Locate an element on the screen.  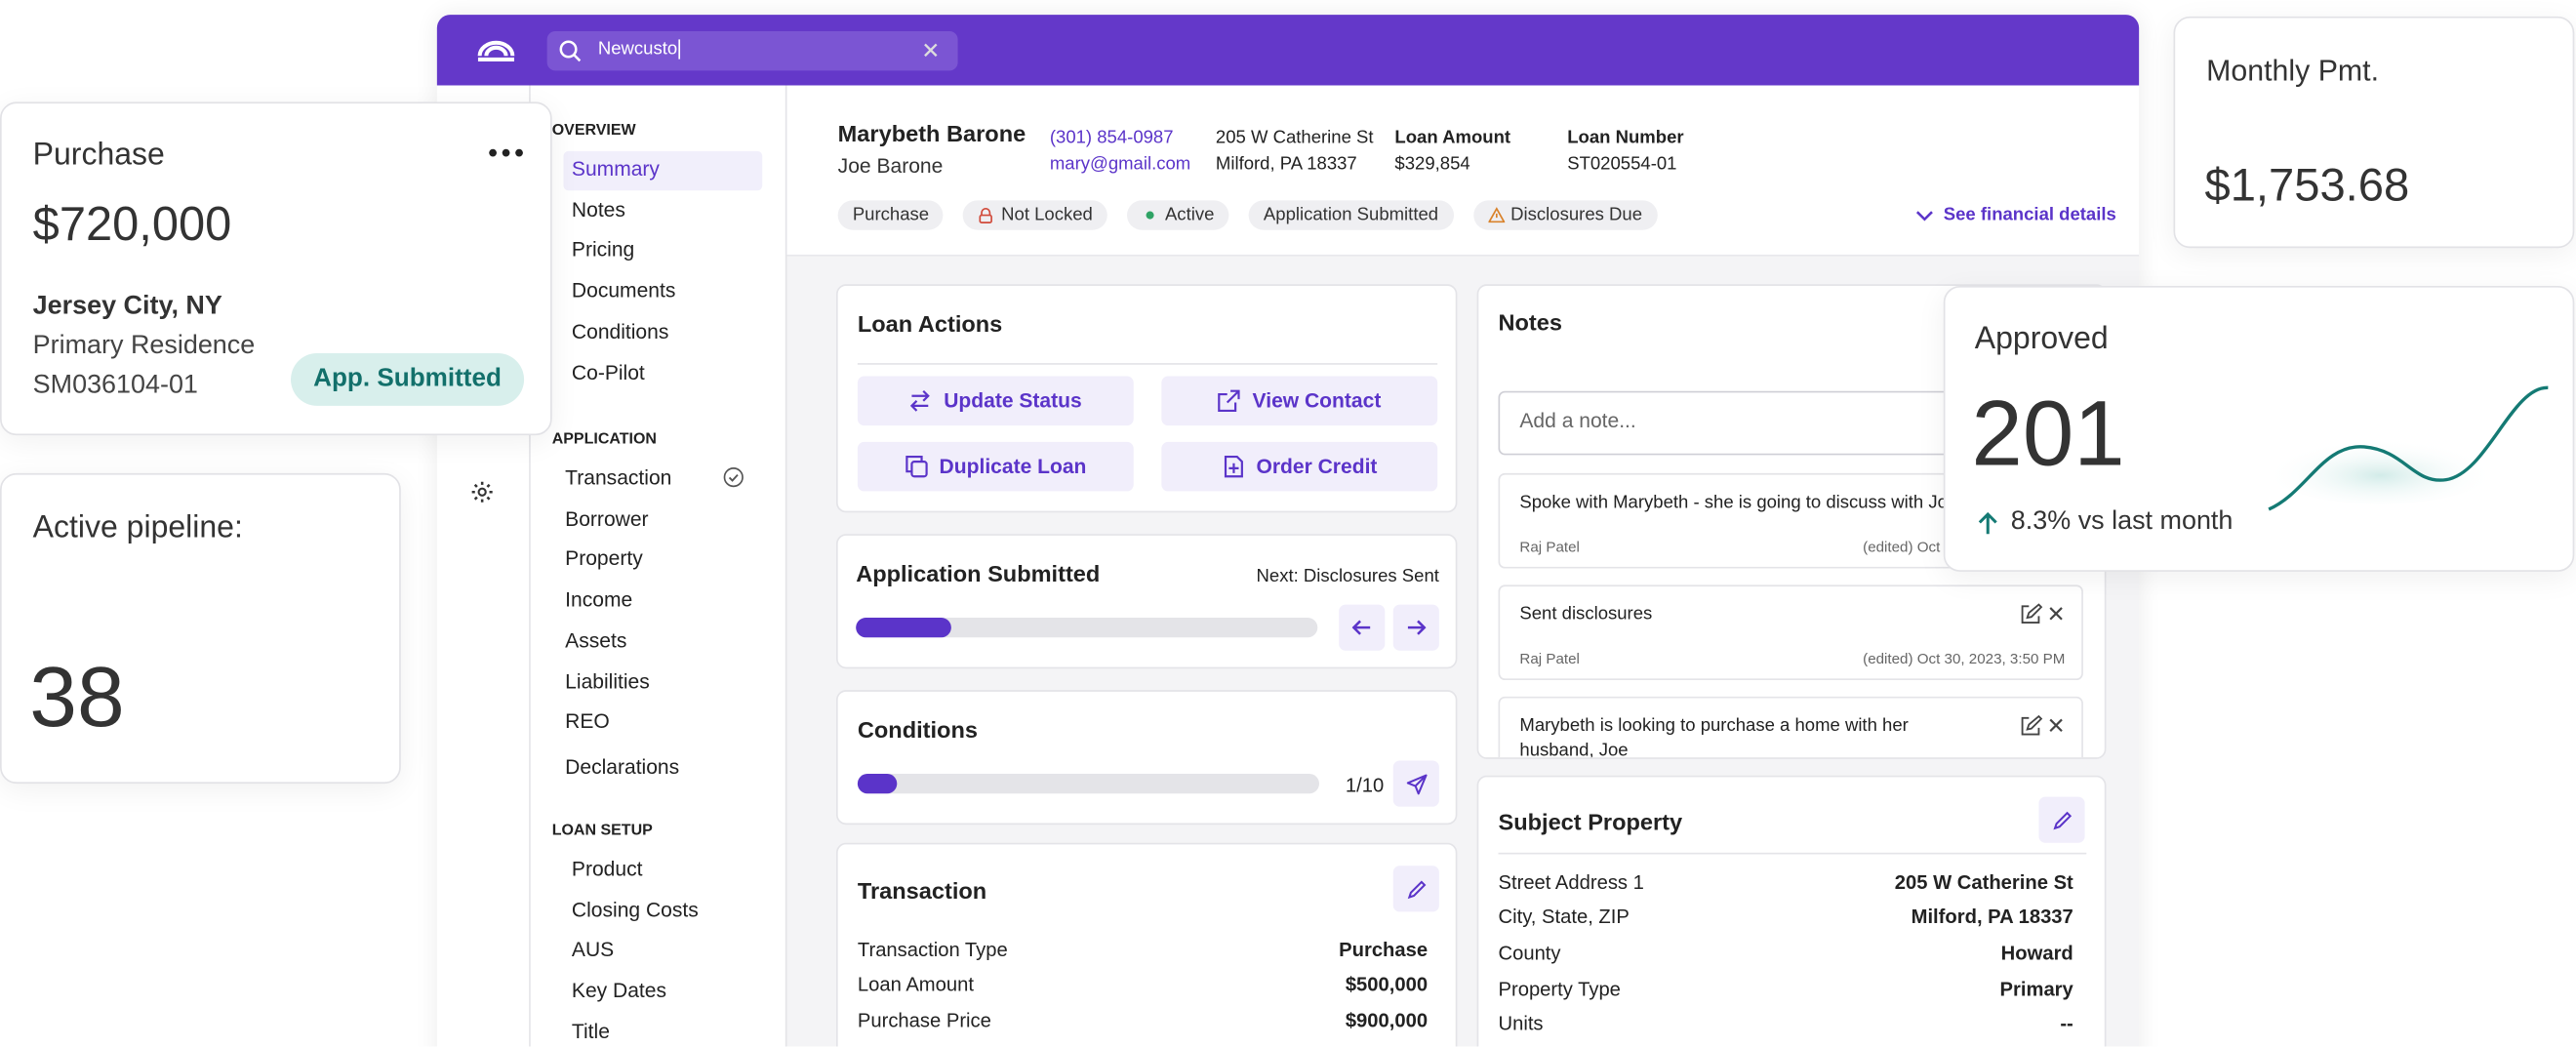
action-button: Duplicate Loan is located at coordinates (995, 466).